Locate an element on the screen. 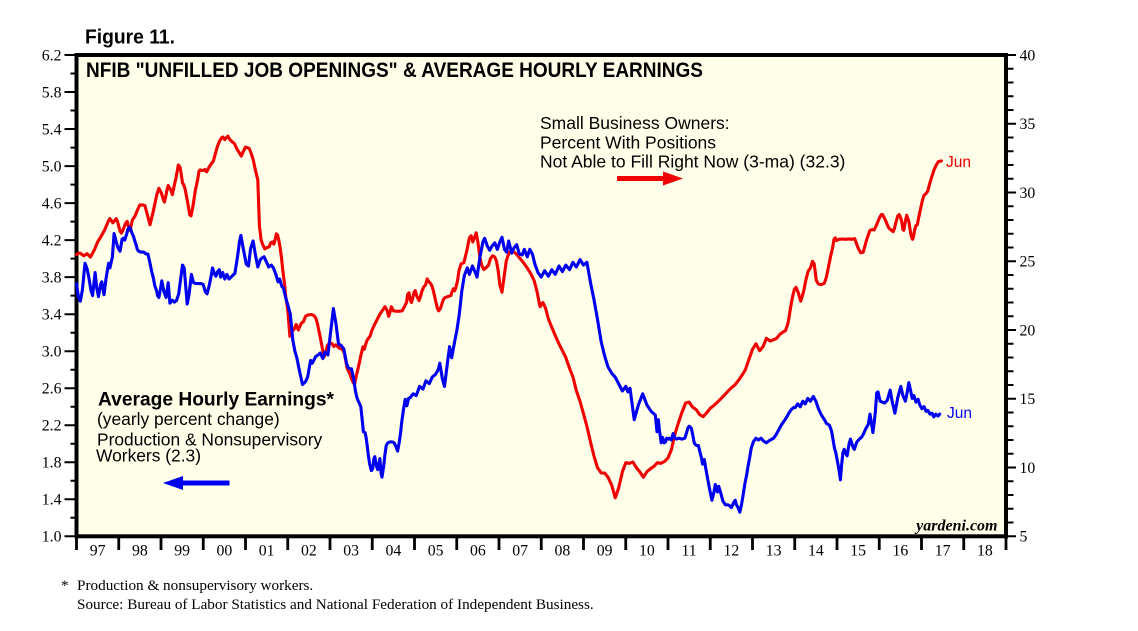  svg-text: 5.8 is located at coordinates (52, 92).